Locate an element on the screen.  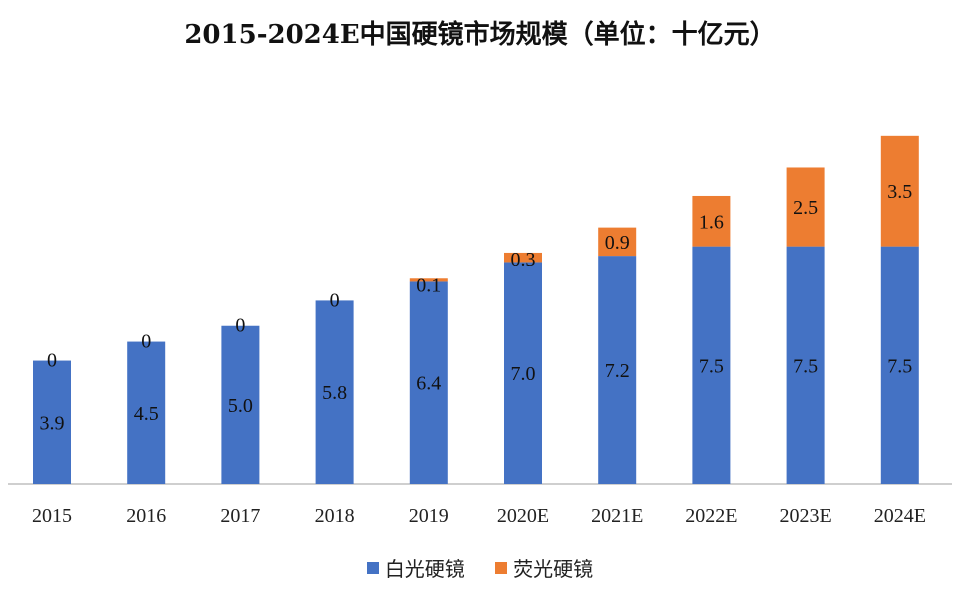
x-tick-label-2016: 2016 is located at coordinates (146, 516).